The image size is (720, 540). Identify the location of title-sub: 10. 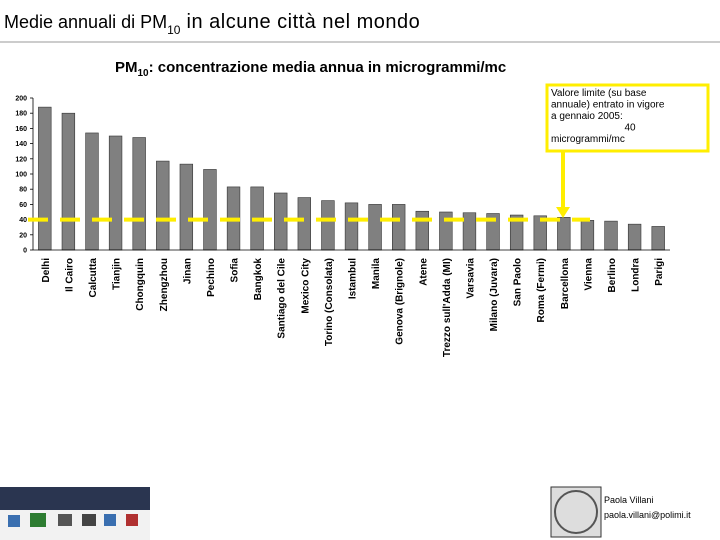
(174, 30).